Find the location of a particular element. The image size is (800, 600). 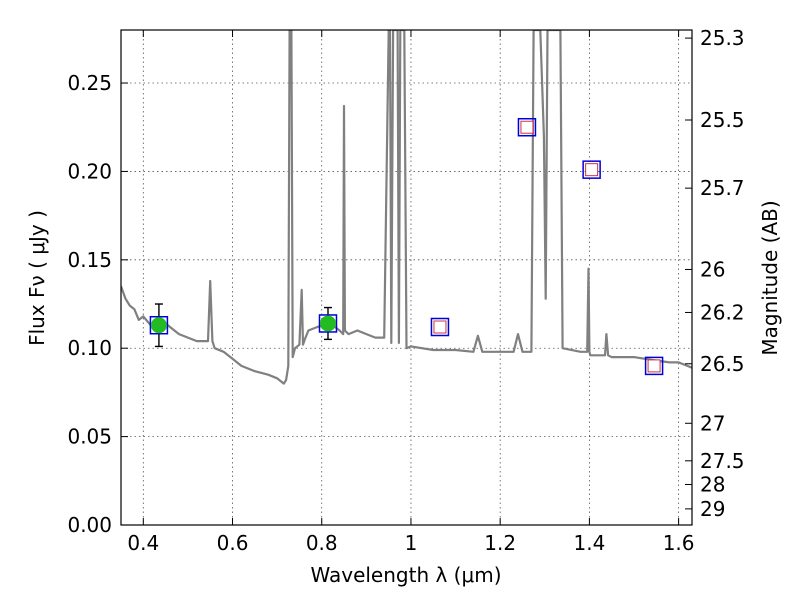

y-tick-label: 0.05 is located at coordinates (89, 437).